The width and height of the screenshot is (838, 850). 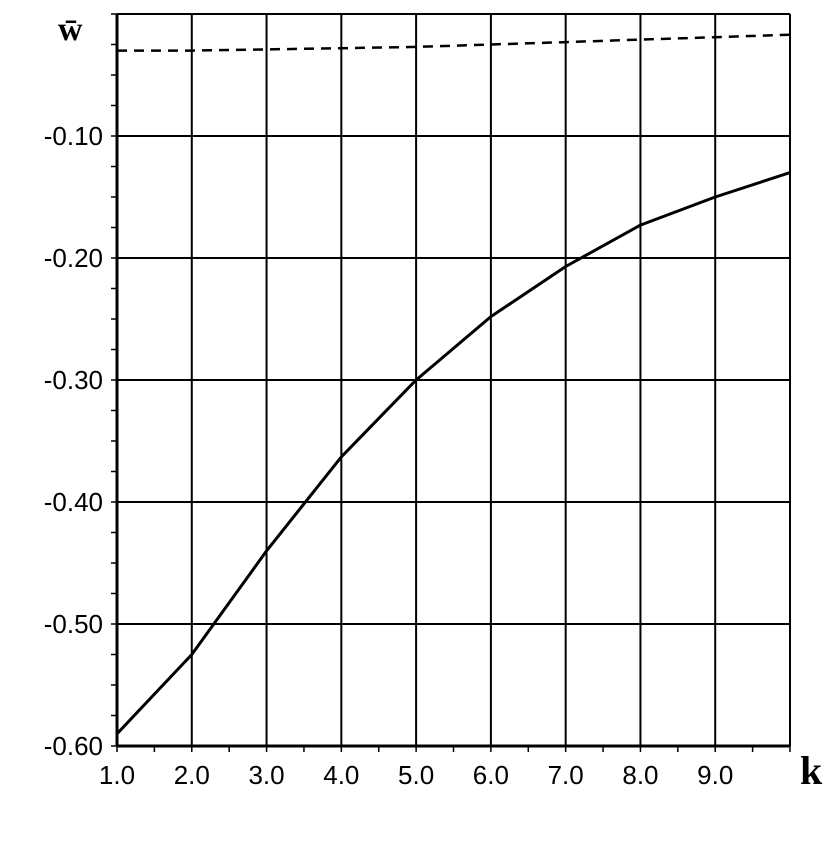 What do you see at coordinates (491, 775) in the screenshot?
I see `x-tick-label: 6.0` at bounding box center [491, 775].